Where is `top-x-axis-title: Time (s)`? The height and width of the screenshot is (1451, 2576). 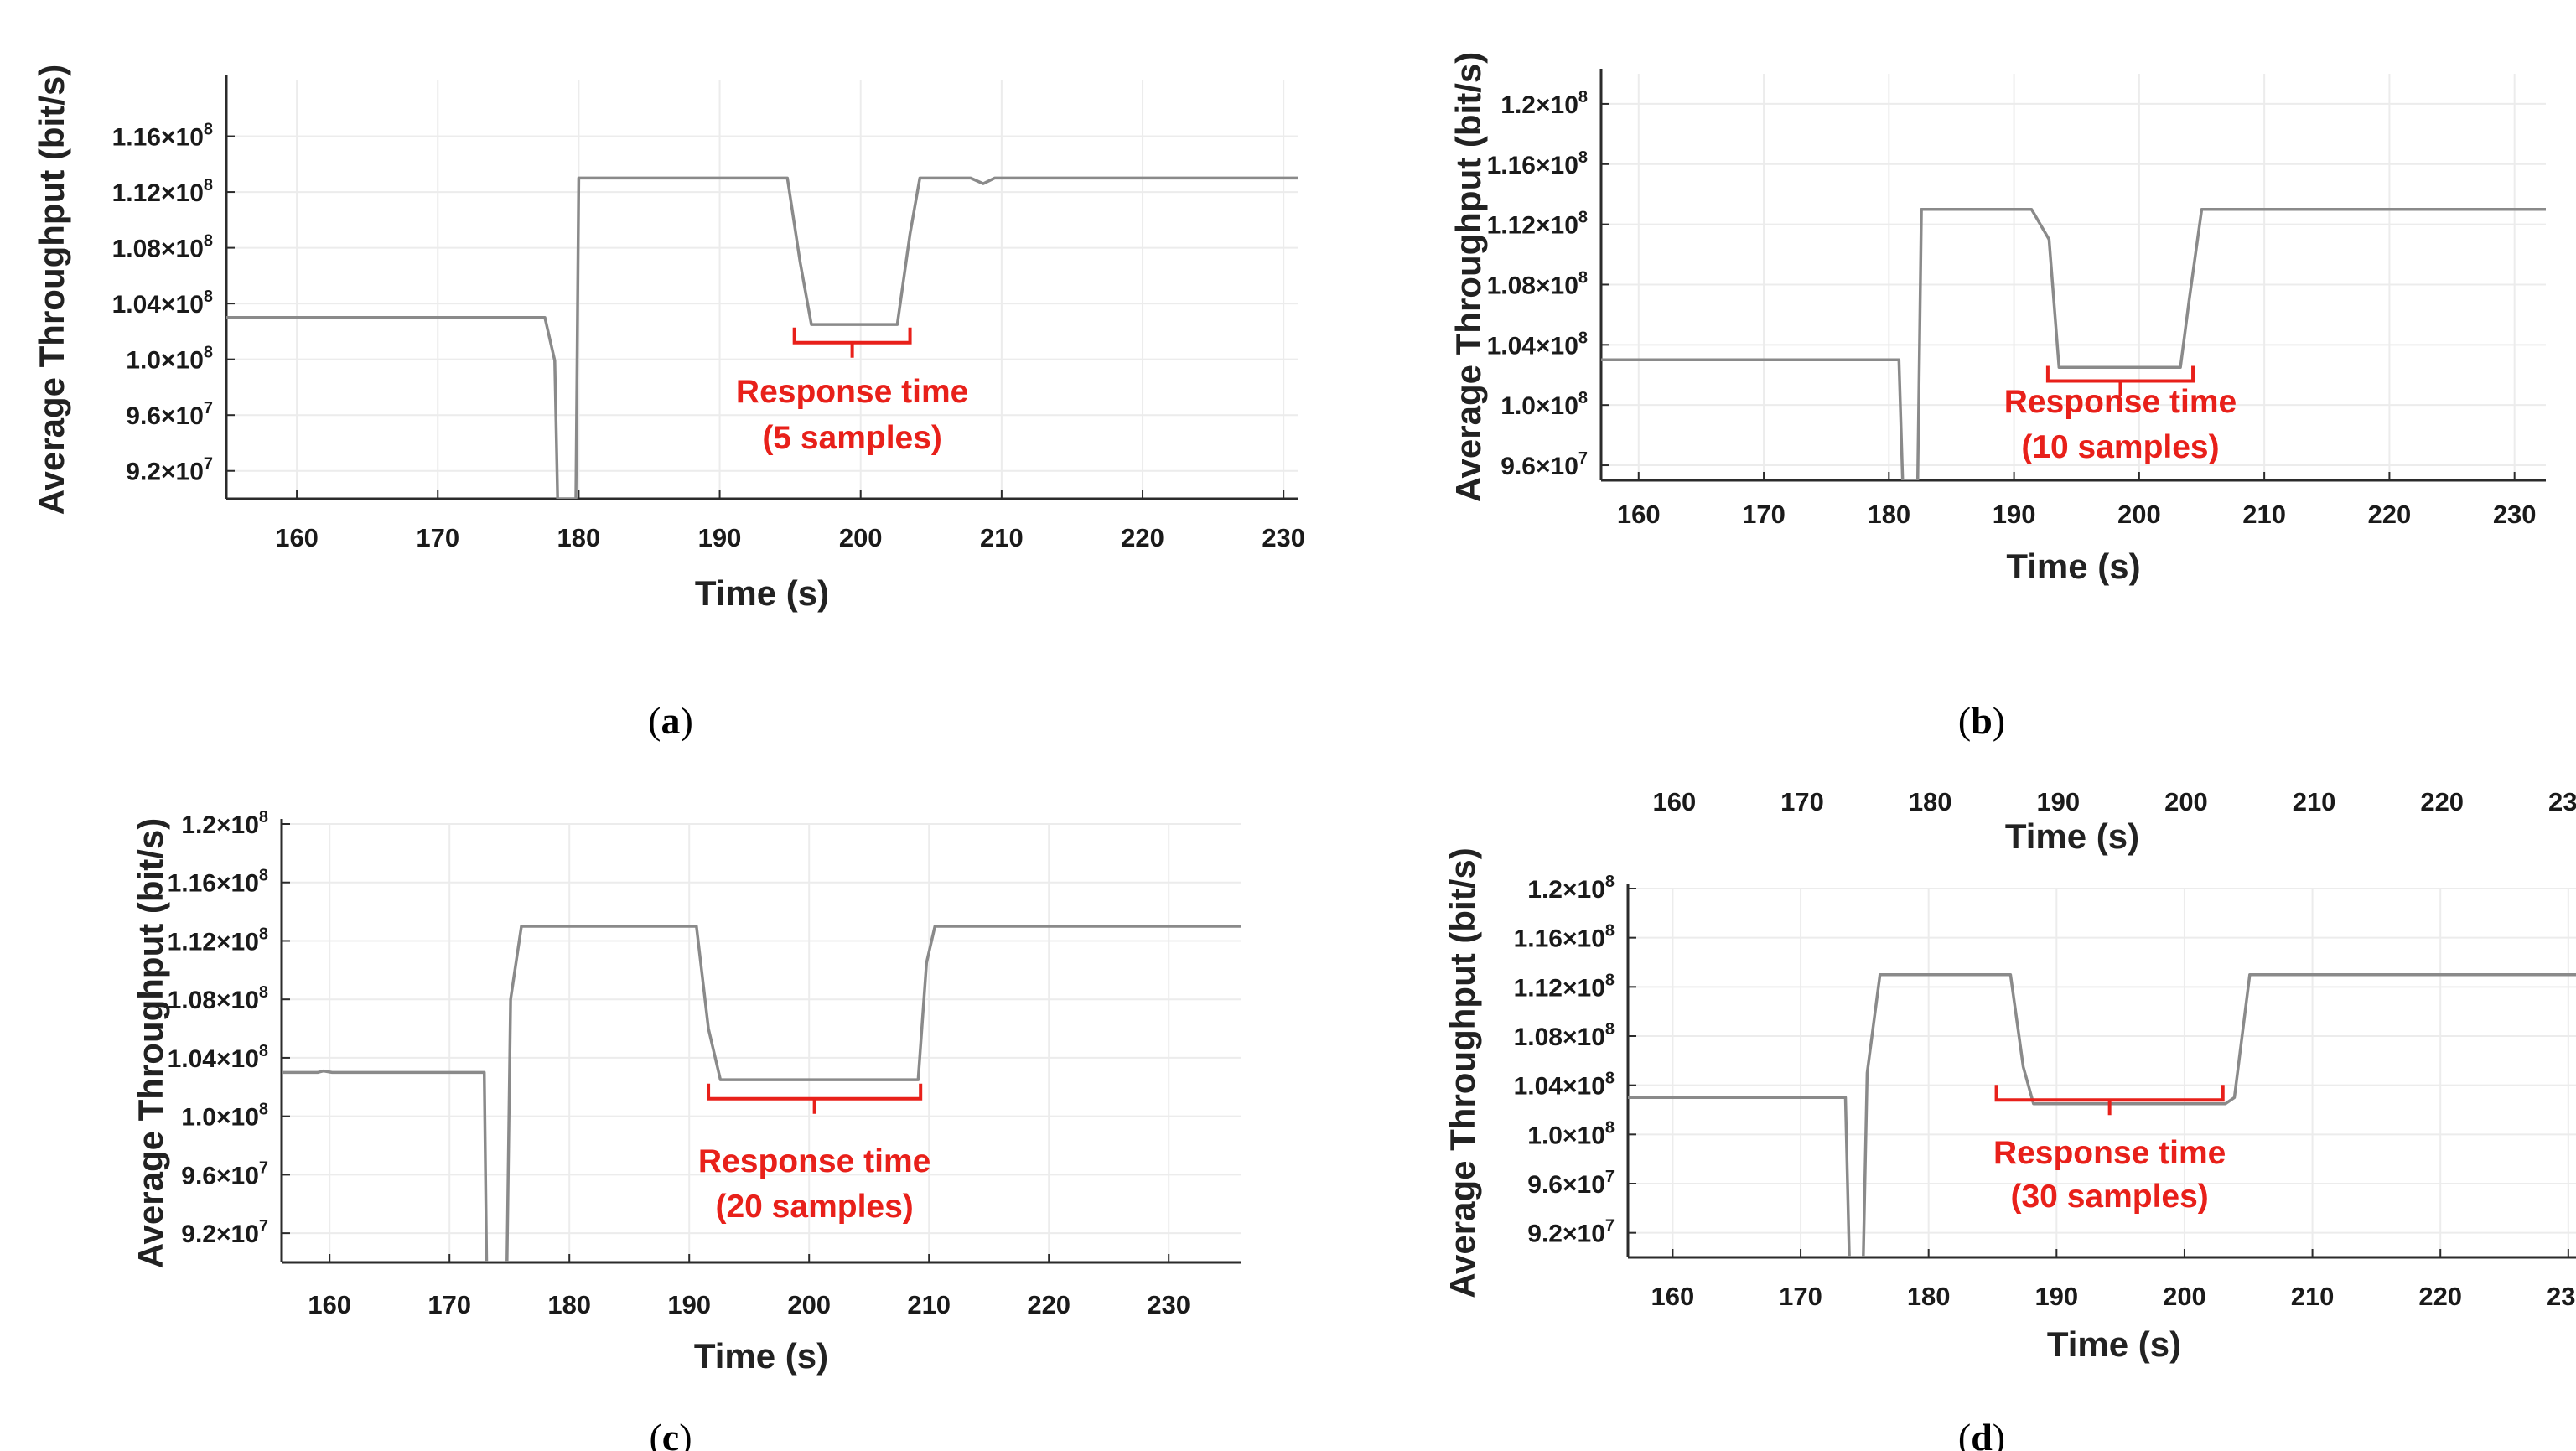
top-x-axis-title: Time (s) is located at coordinates (2072, 836).